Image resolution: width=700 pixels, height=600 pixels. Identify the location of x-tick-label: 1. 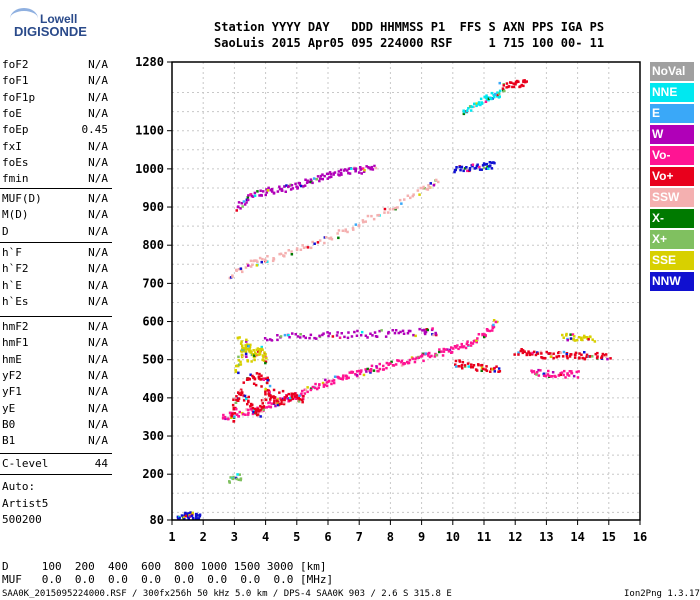
(171, 537).